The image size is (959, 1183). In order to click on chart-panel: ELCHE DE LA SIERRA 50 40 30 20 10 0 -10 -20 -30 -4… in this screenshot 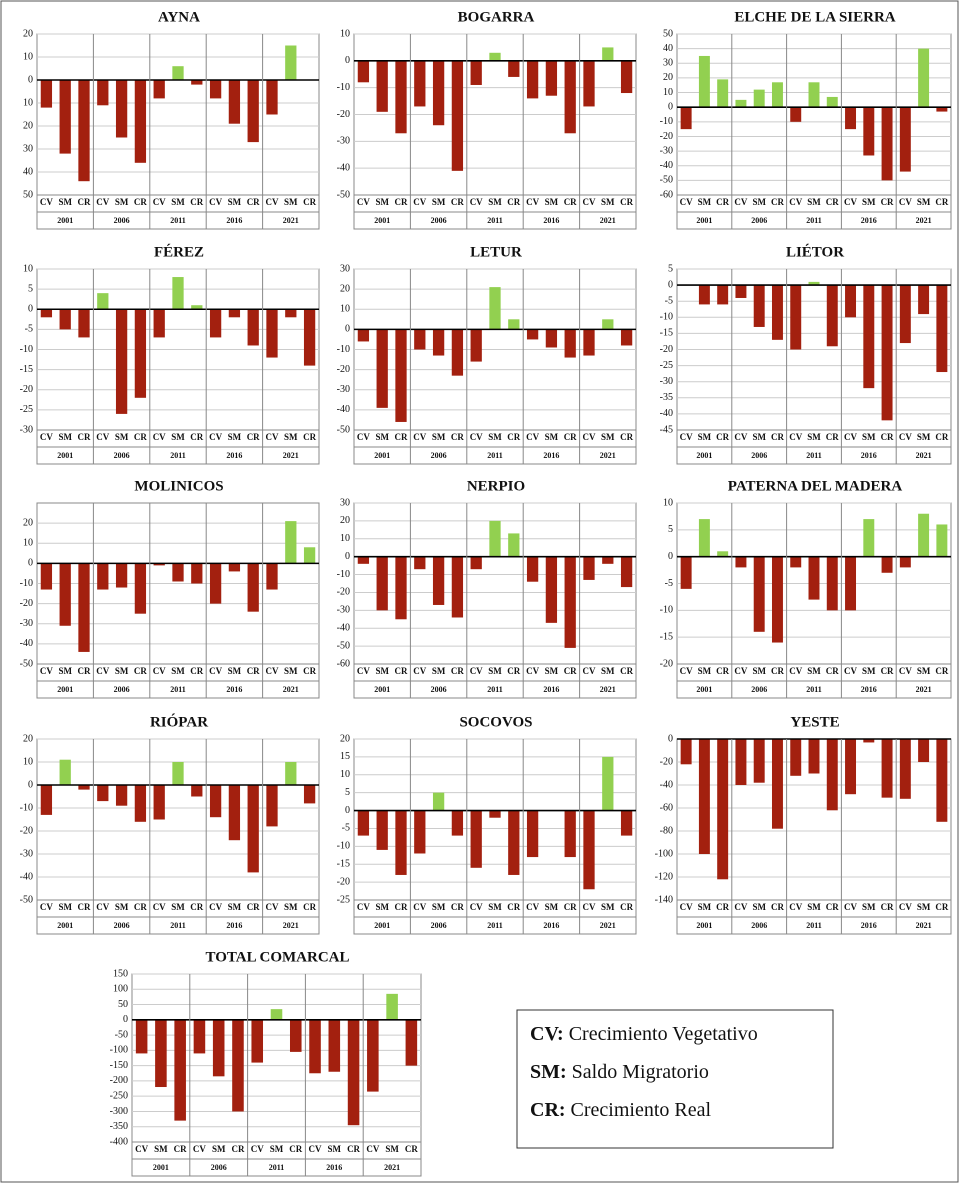, I will do `click(806, 119)`.